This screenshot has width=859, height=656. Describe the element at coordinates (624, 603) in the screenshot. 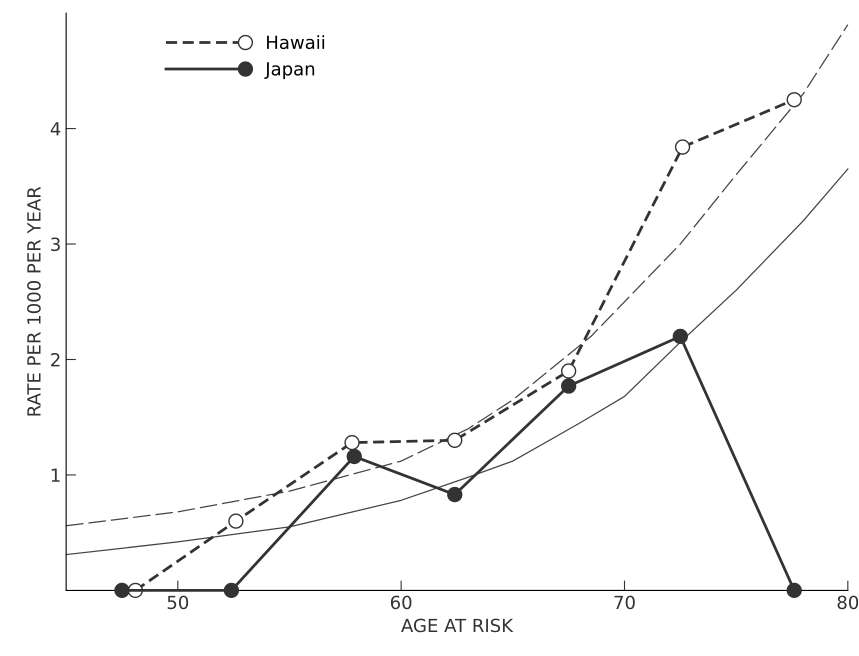

I see `x-tick-label: 70` at that location.